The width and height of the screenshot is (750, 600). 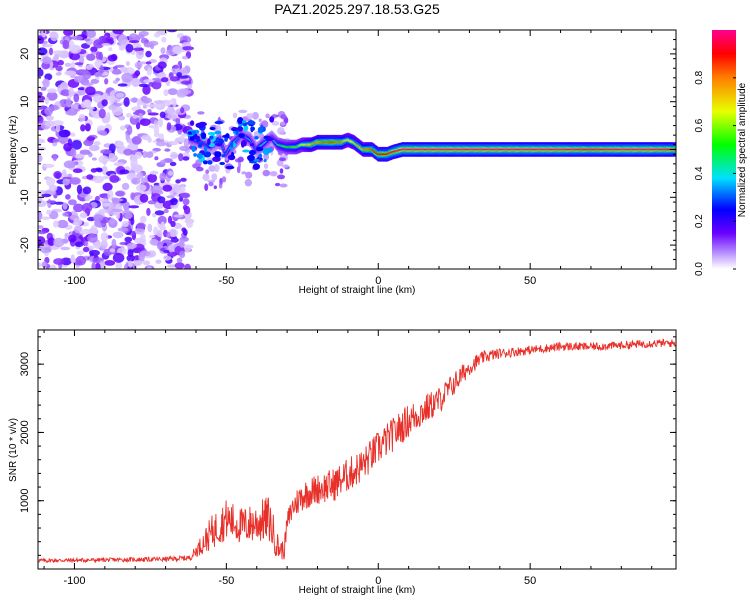 I want to click on frequency-ridge, so click(x=431, y=143).